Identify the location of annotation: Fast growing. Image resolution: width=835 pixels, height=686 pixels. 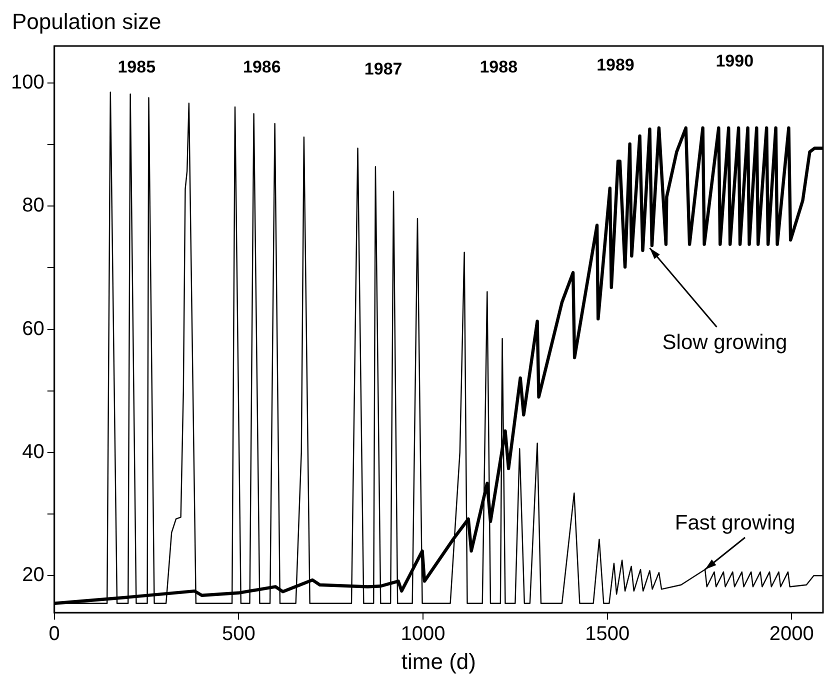
(735, 522).